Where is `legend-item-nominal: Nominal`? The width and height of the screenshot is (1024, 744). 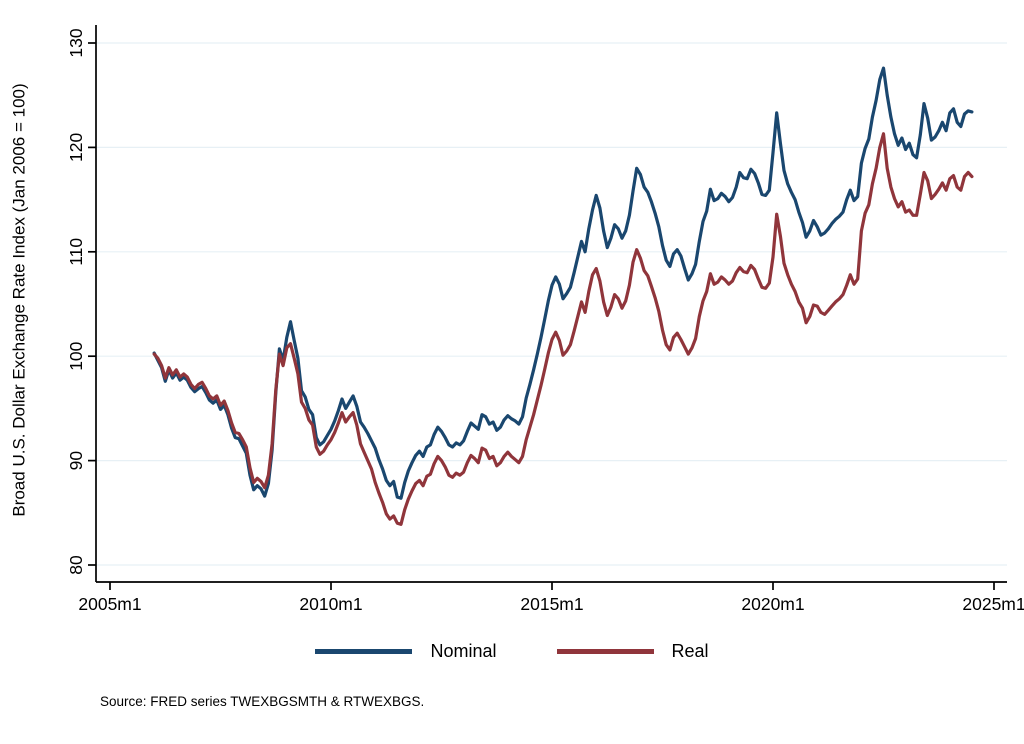 legend-item-nominal: Nominal is located at coordinates (406, 651).